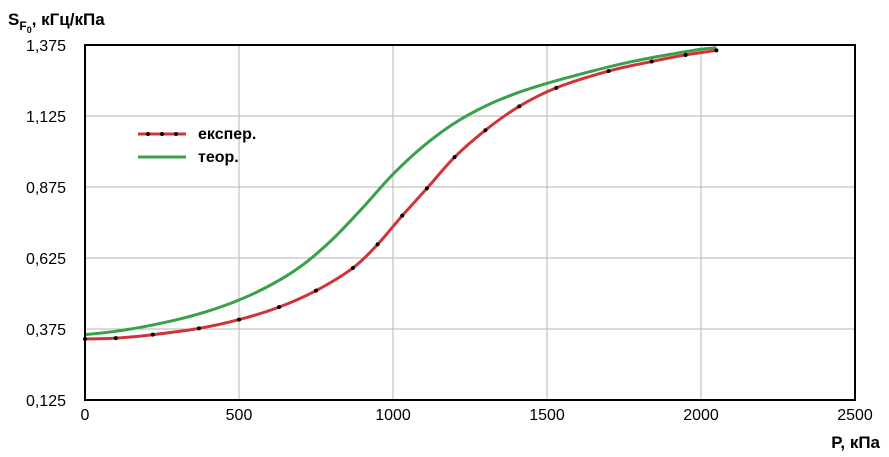 Image resolution: width=889 pixels, height=457 pixels. What do you see at coordinates (46, 188) in the screenshot?
I see `y-tick-label: 0,875` at bounding box center [46, 188].